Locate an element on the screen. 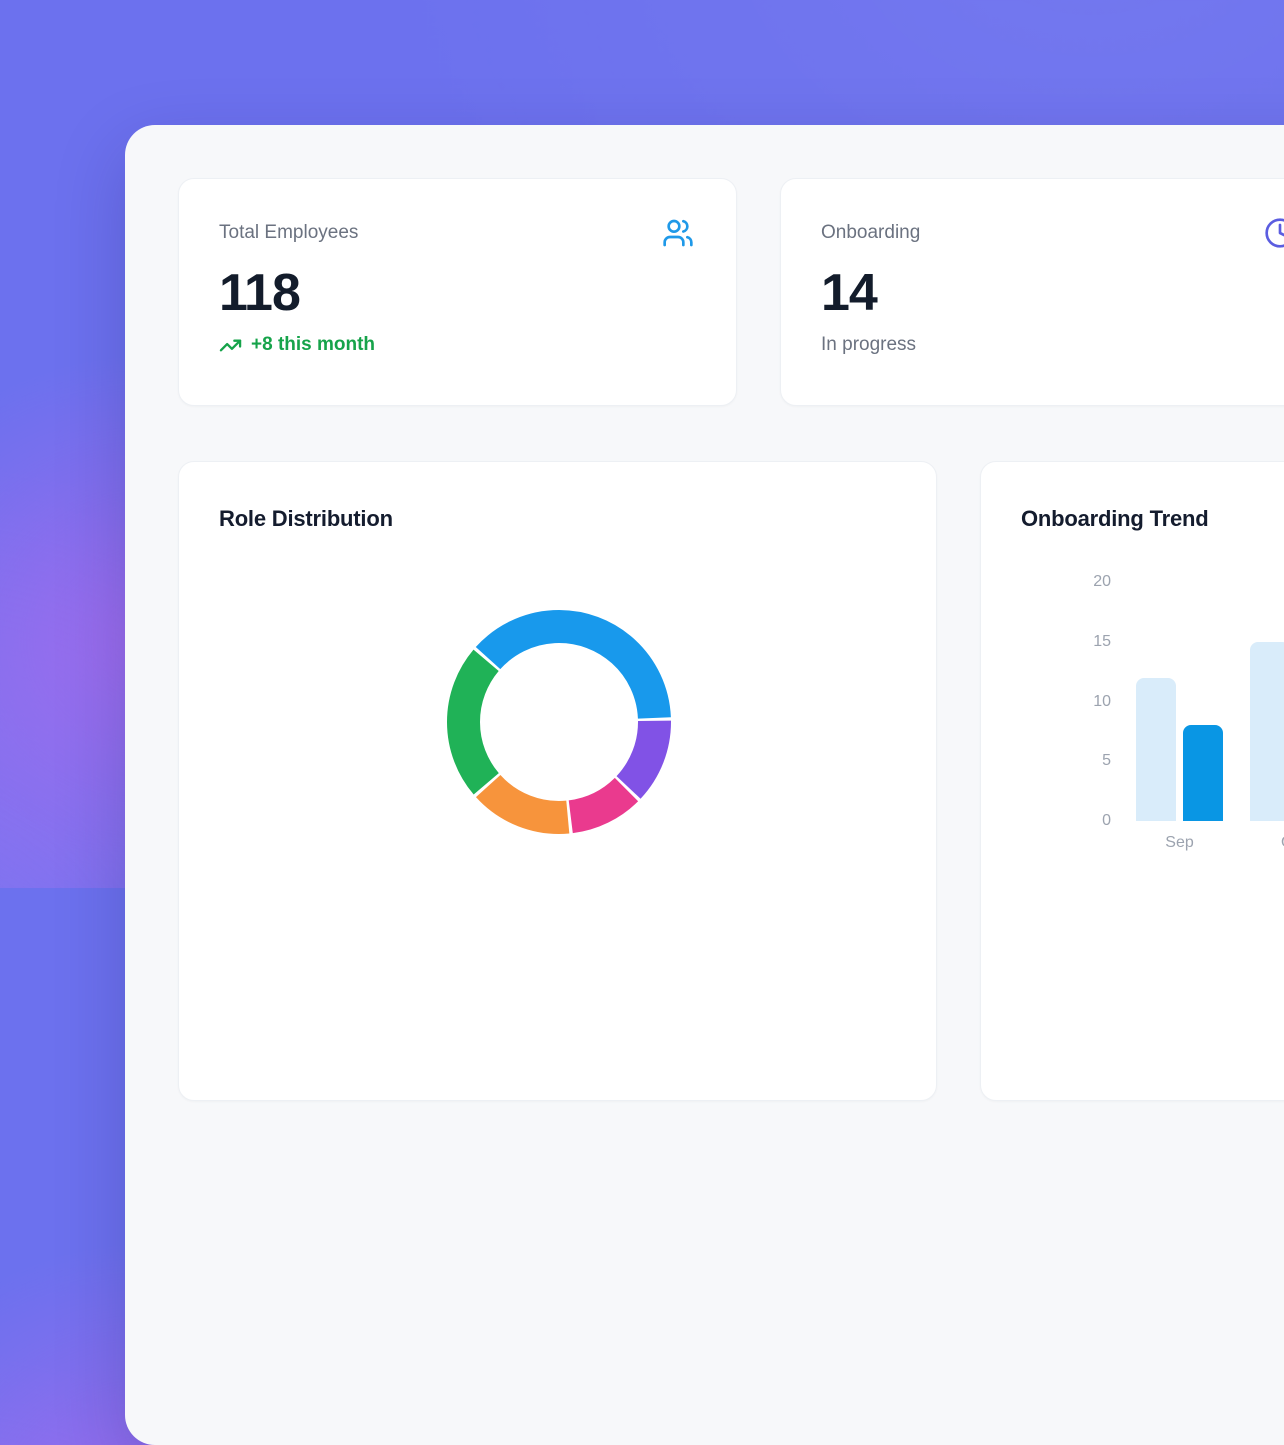 The image size is (1284, 1445). trending-up-icon is located at coordinates (230, 345).